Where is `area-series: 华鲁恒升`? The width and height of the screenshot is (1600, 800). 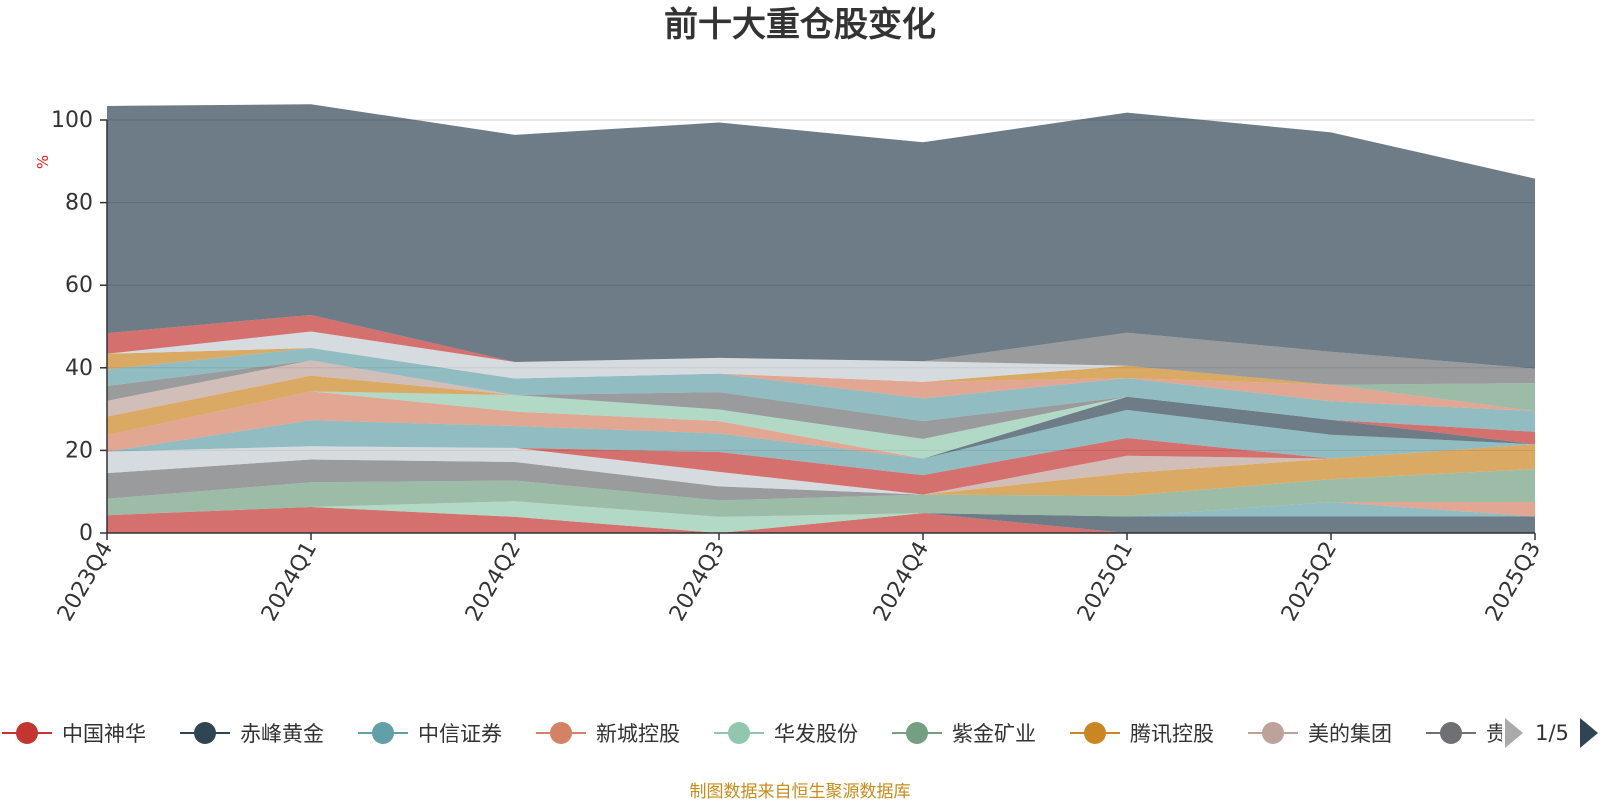
area-series: 华鲁恒升 is located at coordinates (821, 379).